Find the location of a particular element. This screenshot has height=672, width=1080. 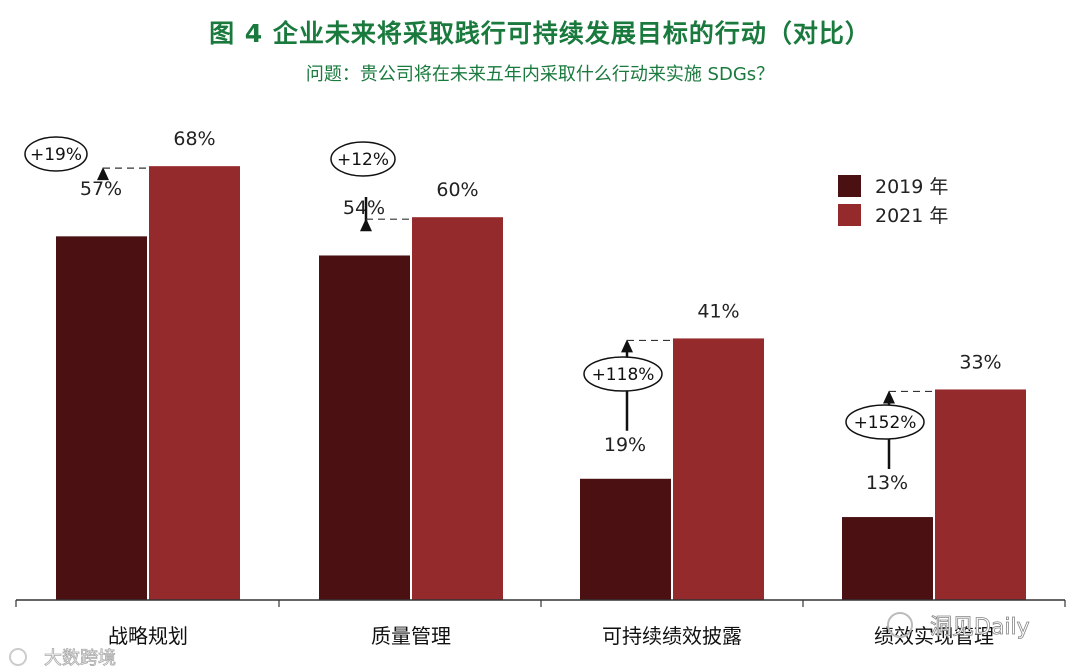

value-label-2021: 41% is located at coordinates (718, 311).